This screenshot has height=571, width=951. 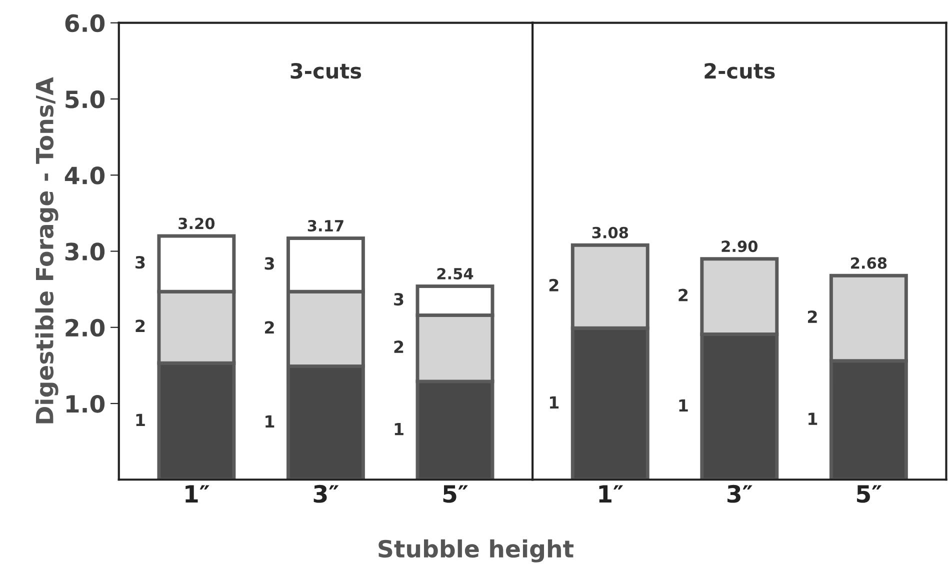 What do you see at coordinates (326, 70) in the screenshot?
I see `text: 3-cuts` at bounding box center [326, 70].